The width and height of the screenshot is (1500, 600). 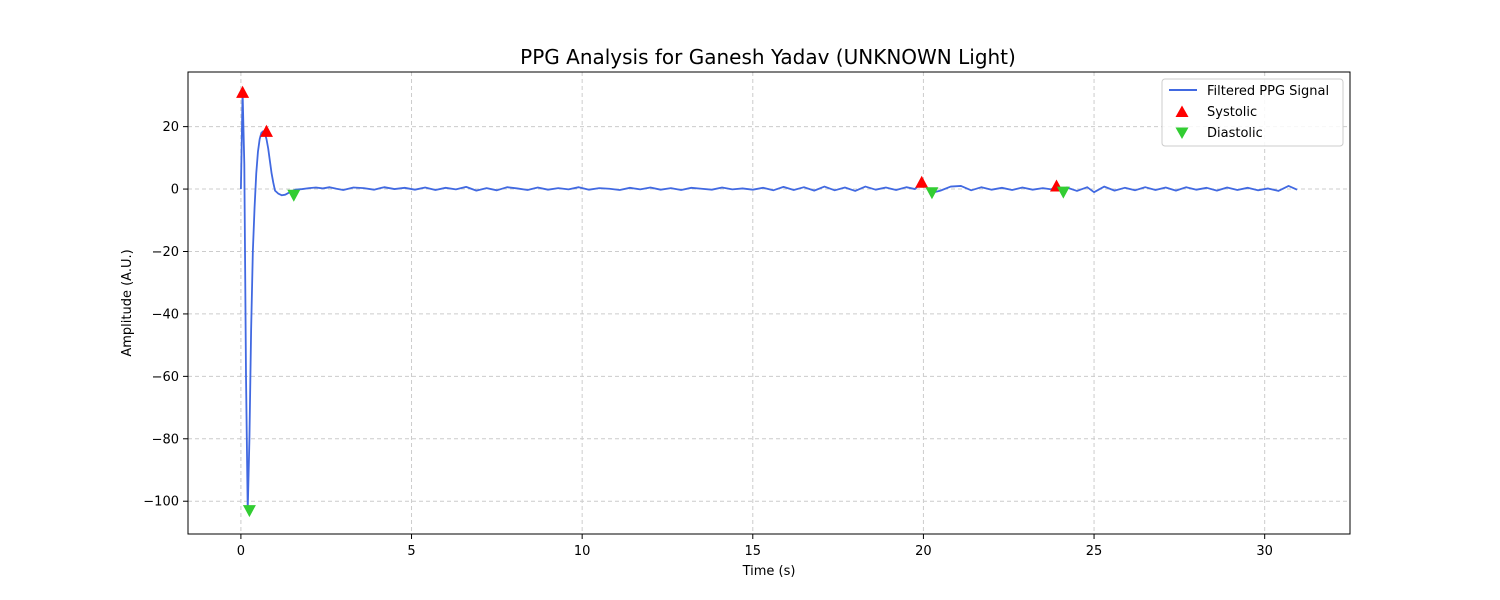 I want to click on x-tick-label: 30, so click(x=1264, y=551).